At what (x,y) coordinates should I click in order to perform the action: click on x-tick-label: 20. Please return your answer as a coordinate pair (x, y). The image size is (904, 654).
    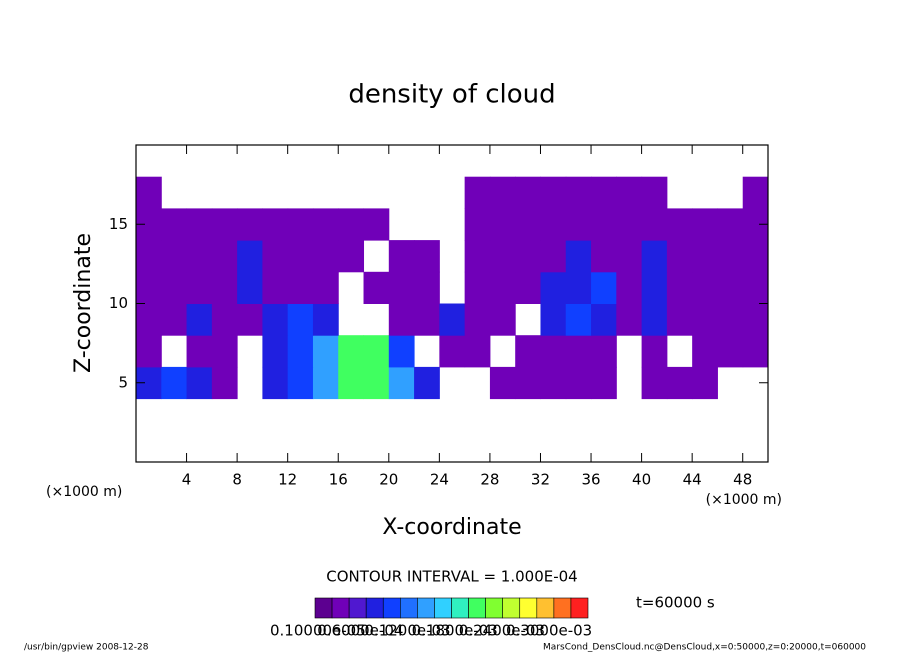
    Looking at the image, I should click on (388, 480).